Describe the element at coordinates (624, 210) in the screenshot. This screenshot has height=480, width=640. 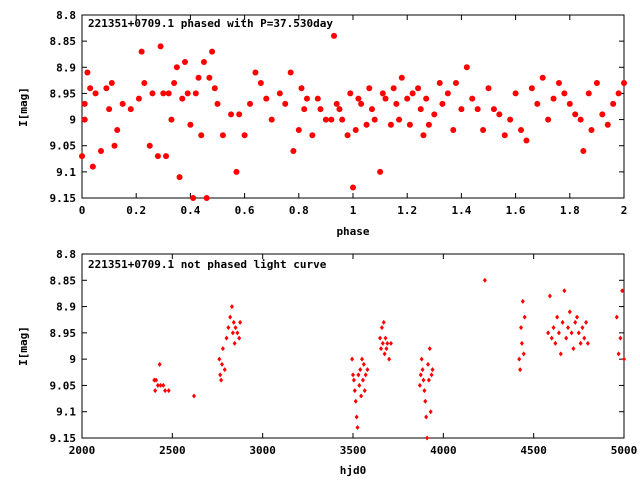
I see `x-tick-label: 2` at that location.